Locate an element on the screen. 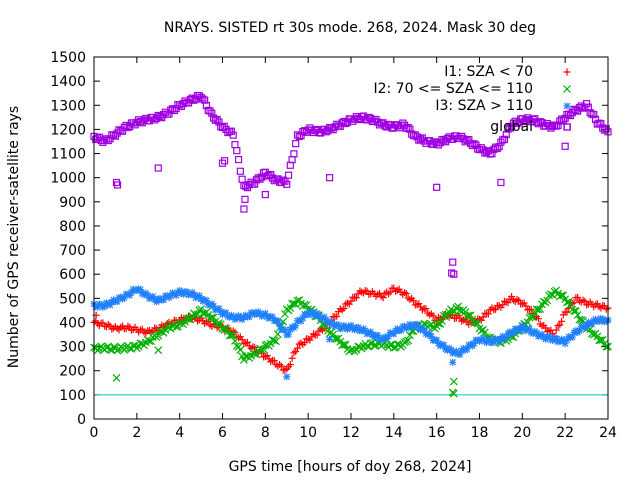 This screenshot has height=480, width=640. y-tick-label: 300 is located at coordinates (72, 348).